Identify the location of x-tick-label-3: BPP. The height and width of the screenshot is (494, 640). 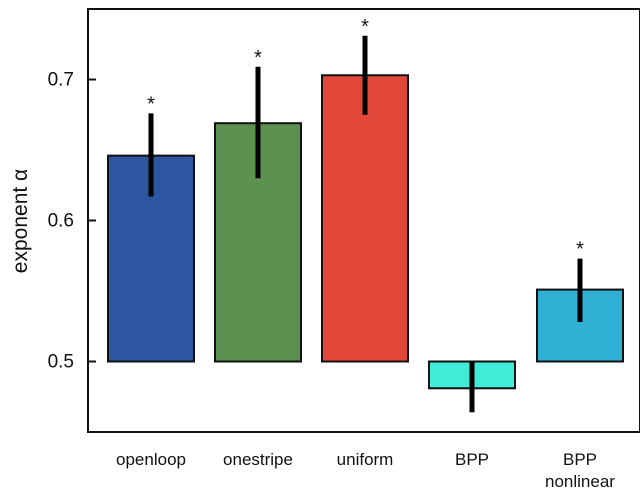
(472, 459).